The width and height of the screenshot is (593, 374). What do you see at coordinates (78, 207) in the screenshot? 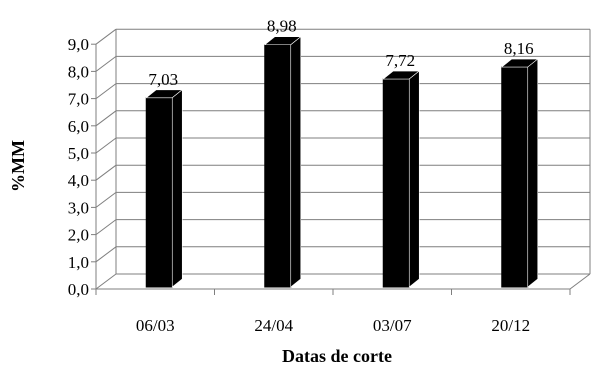
I see `y-tick-label: 3,0` at bounding box center [78, 207].